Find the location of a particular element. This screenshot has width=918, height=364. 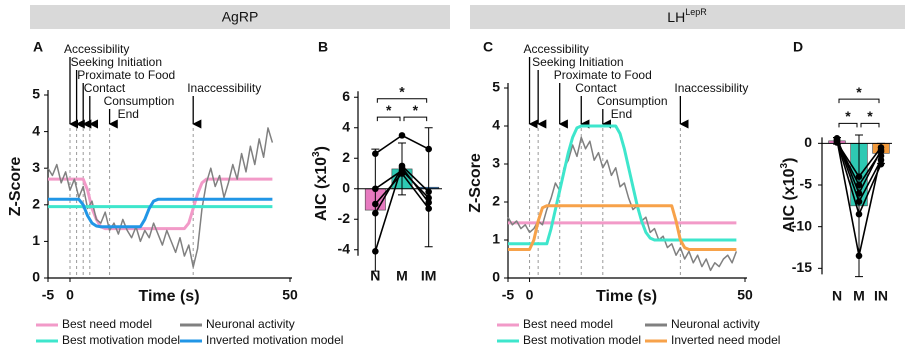

y-tick-label: -10 is located at coordinates (802, 225).